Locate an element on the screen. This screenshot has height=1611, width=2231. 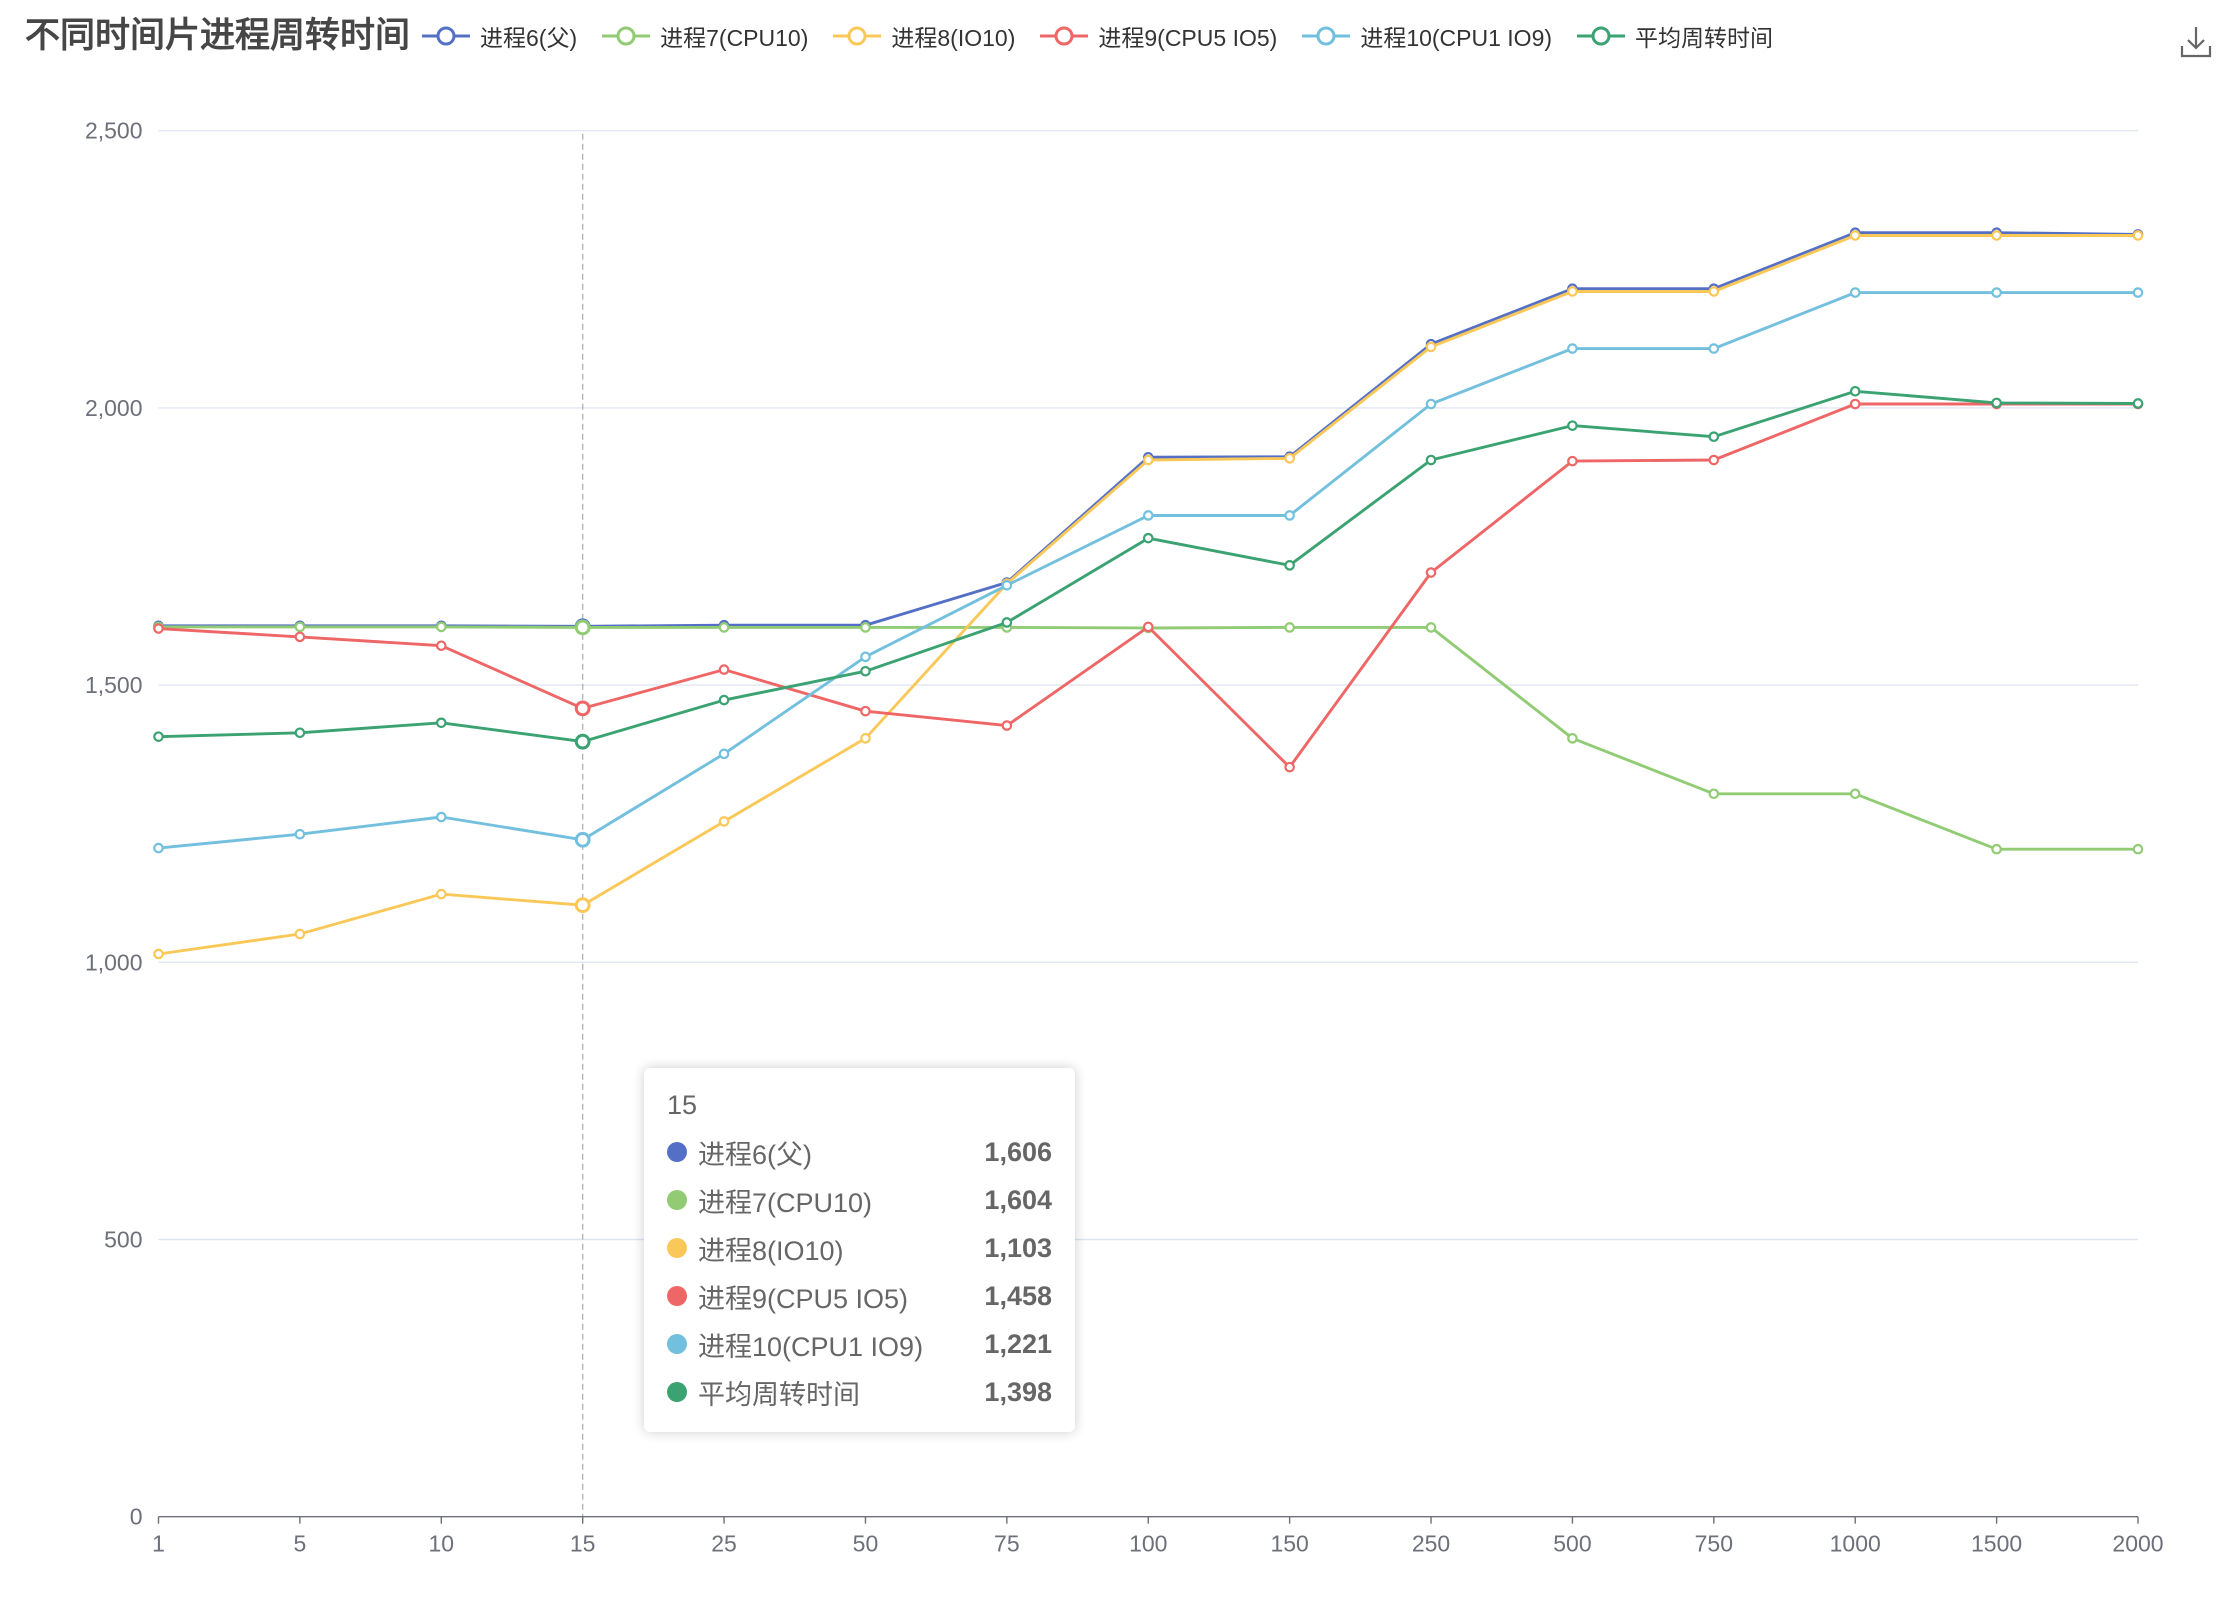
legend-item-process-8: 进程8(IO10) is located at coordinates (924, 36).